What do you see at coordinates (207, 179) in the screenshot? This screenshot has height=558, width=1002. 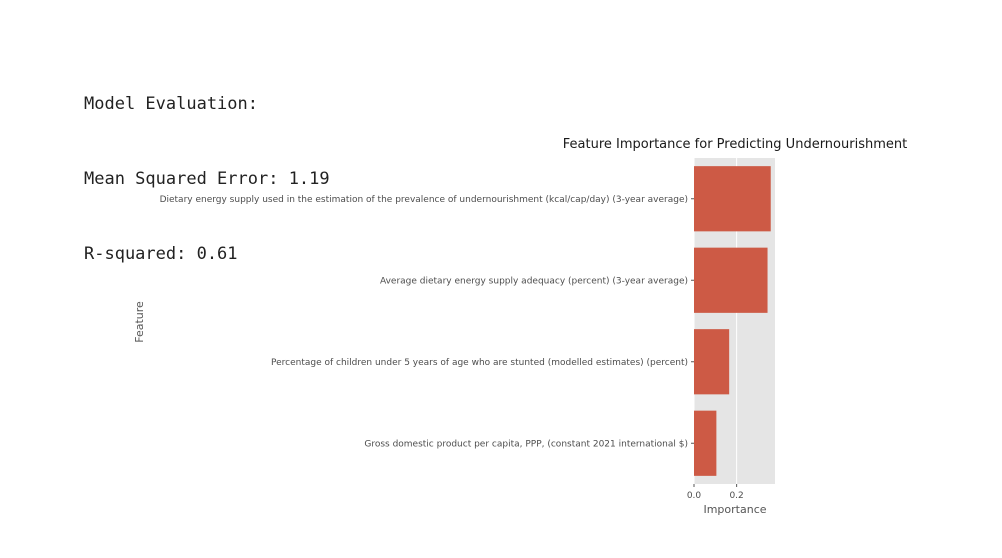 I see `mse-text: Mean Squared Error: 1.19` at bounding box center [207, 179].